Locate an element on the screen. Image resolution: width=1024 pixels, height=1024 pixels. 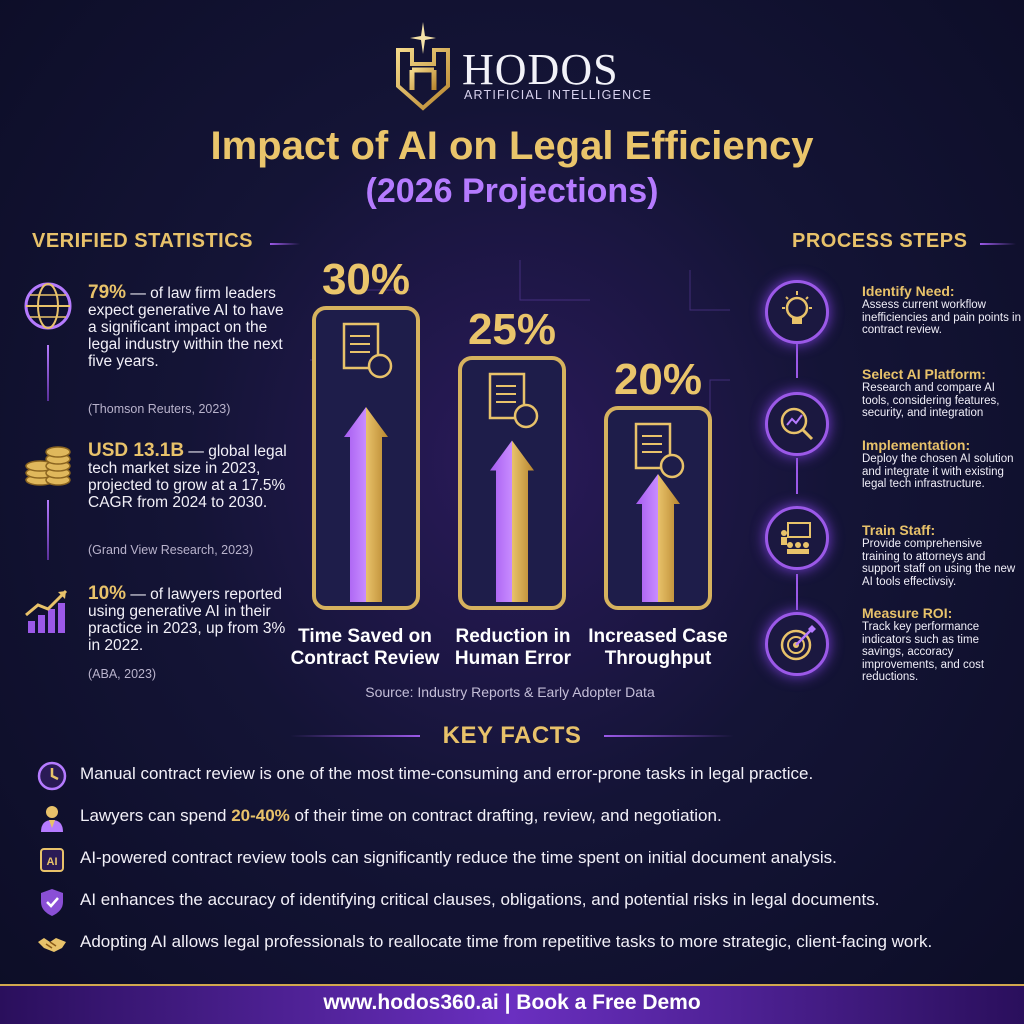
category-line: Time Saved on is located at coordinates (365, 636).